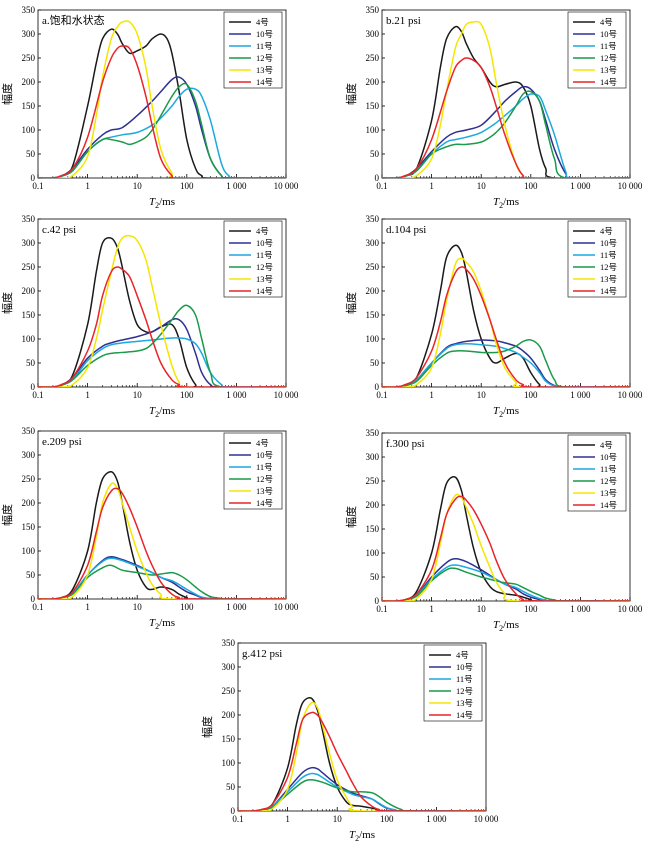 Image resolution: width=648 pixels, height=848 pixels. Describe the element at coordinates (162, 362) in the screenshot. I see `series-line-11号` at that location.